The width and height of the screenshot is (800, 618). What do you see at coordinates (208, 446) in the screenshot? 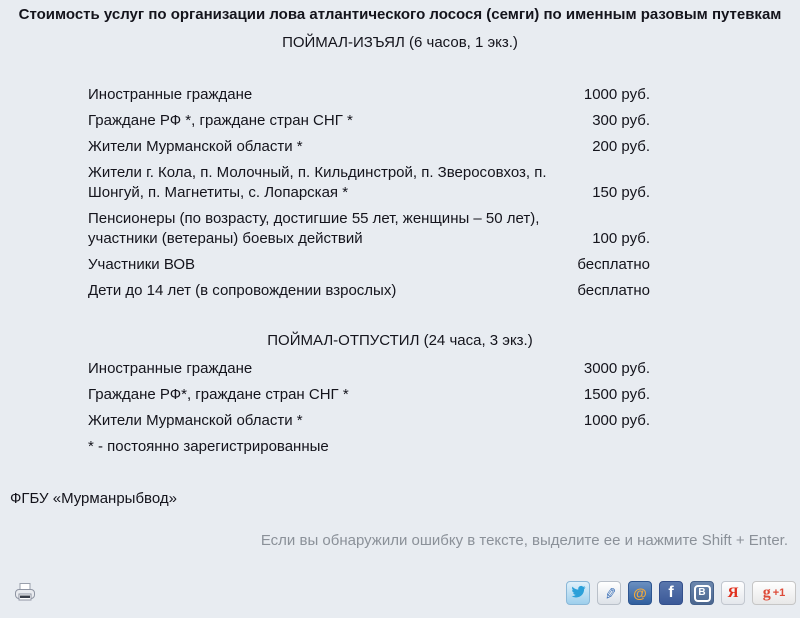
I see `footnote: * - постоянно зарегистрированные` at bounding box center [208, 446].